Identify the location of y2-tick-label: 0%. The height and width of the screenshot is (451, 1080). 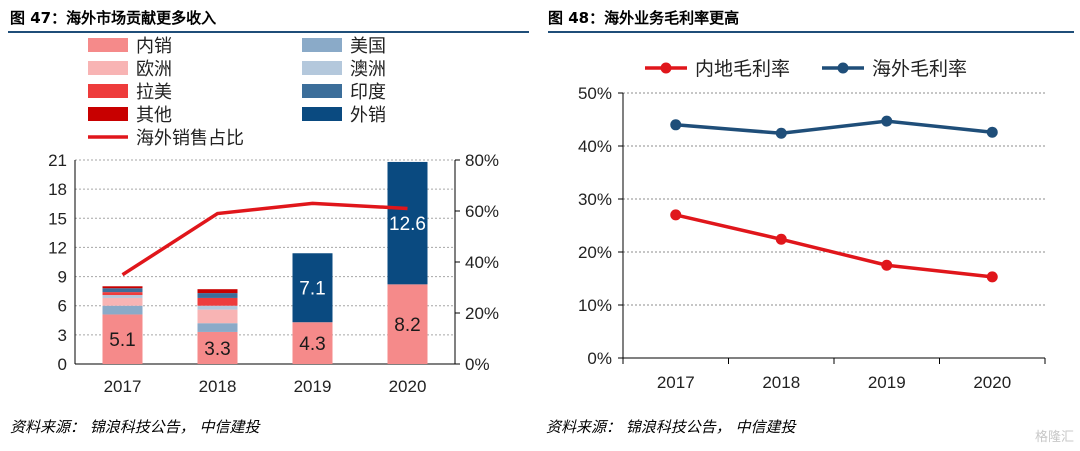
(477, 364).